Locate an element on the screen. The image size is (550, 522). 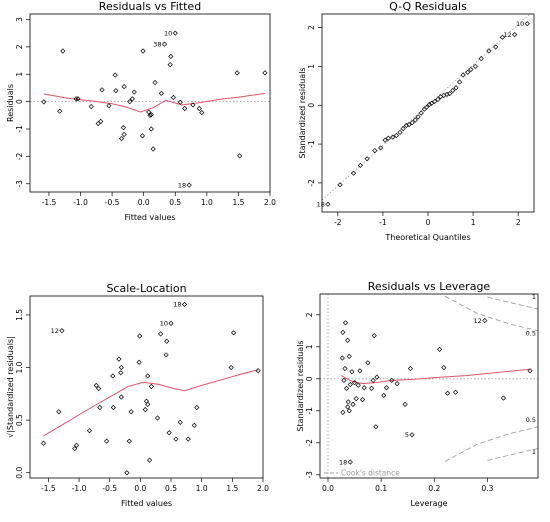
point-annotation: 10 is located at coordinates (168, 33).